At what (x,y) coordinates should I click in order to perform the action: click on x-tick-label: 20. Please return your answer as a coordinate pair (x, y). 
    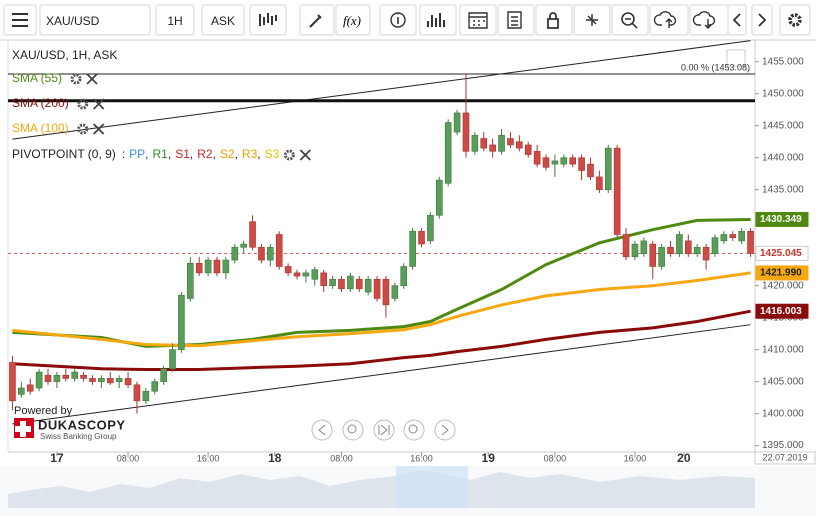
    Looking at the image, I should click on (684, 458).